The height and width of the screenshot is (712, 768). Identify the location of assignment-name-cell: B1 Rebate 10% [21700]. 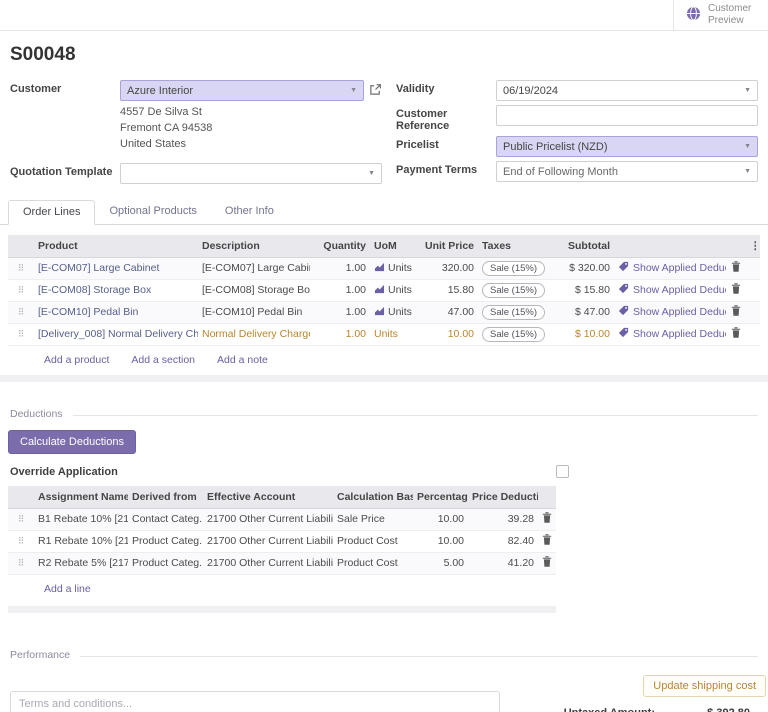
(83, 519).